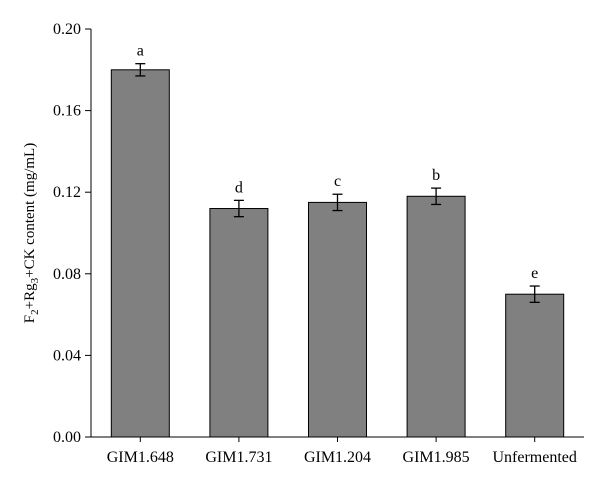  I want to click on x-tick-label: GIM1.985, so click(436, 457).